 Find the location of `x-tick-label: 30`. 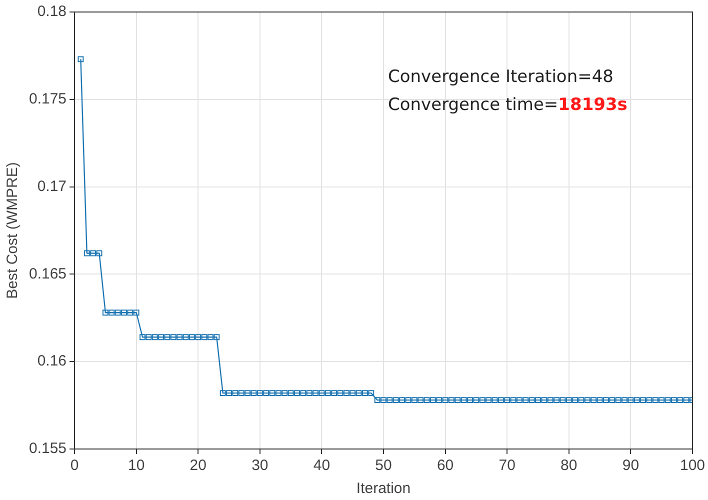

x-tick-label: 30 is located at coordinates (260, 465).